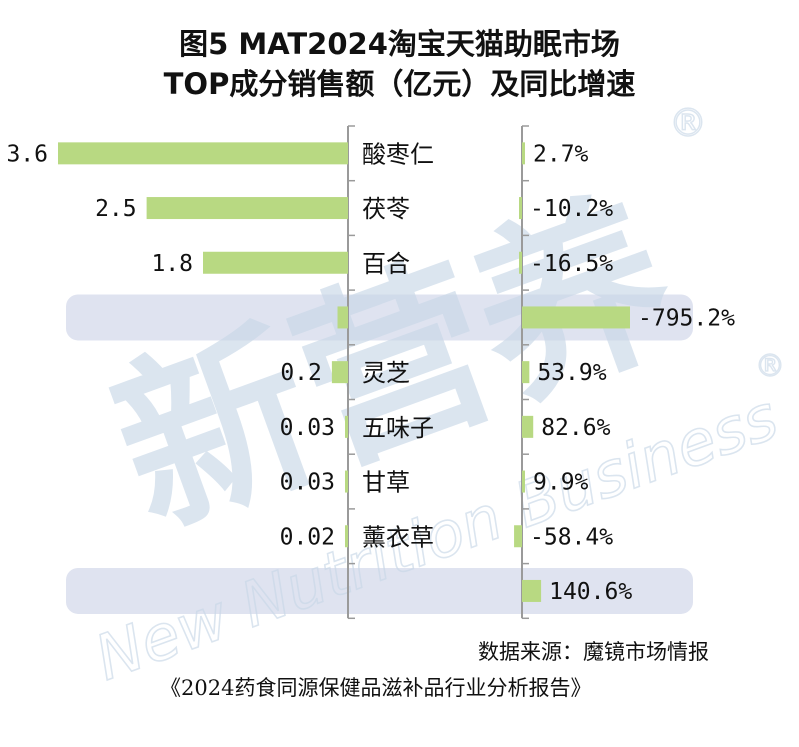  I want to click on growth-data-label-0: 2.7%, so click(561, 154).